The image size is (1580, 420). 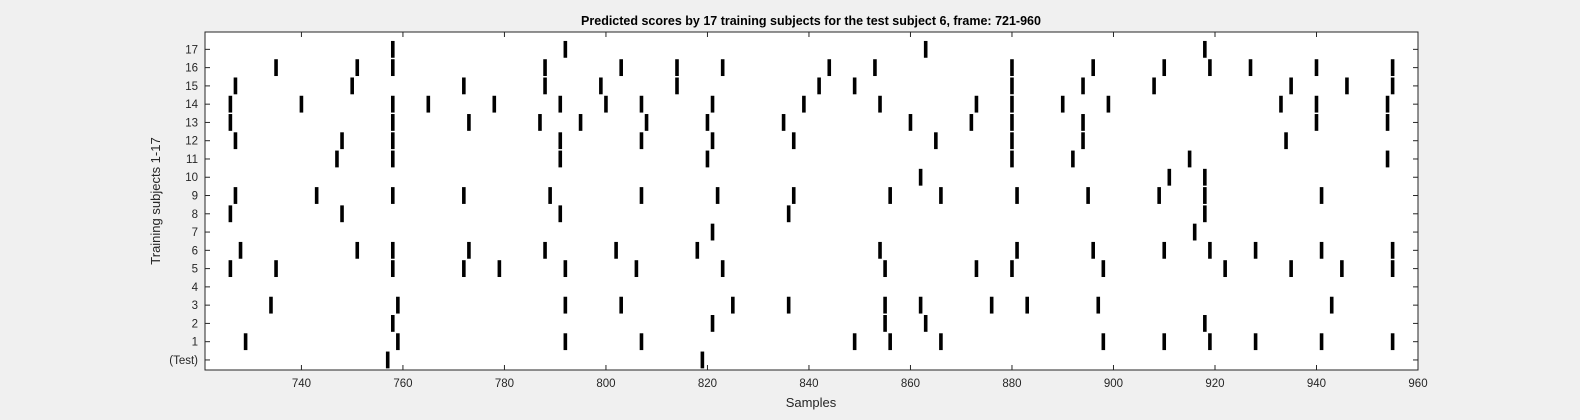 What do you see at coordinates (504, 384) in the screenshot?
I see `x-tick-label: 780` at bounding box center [504, 384].